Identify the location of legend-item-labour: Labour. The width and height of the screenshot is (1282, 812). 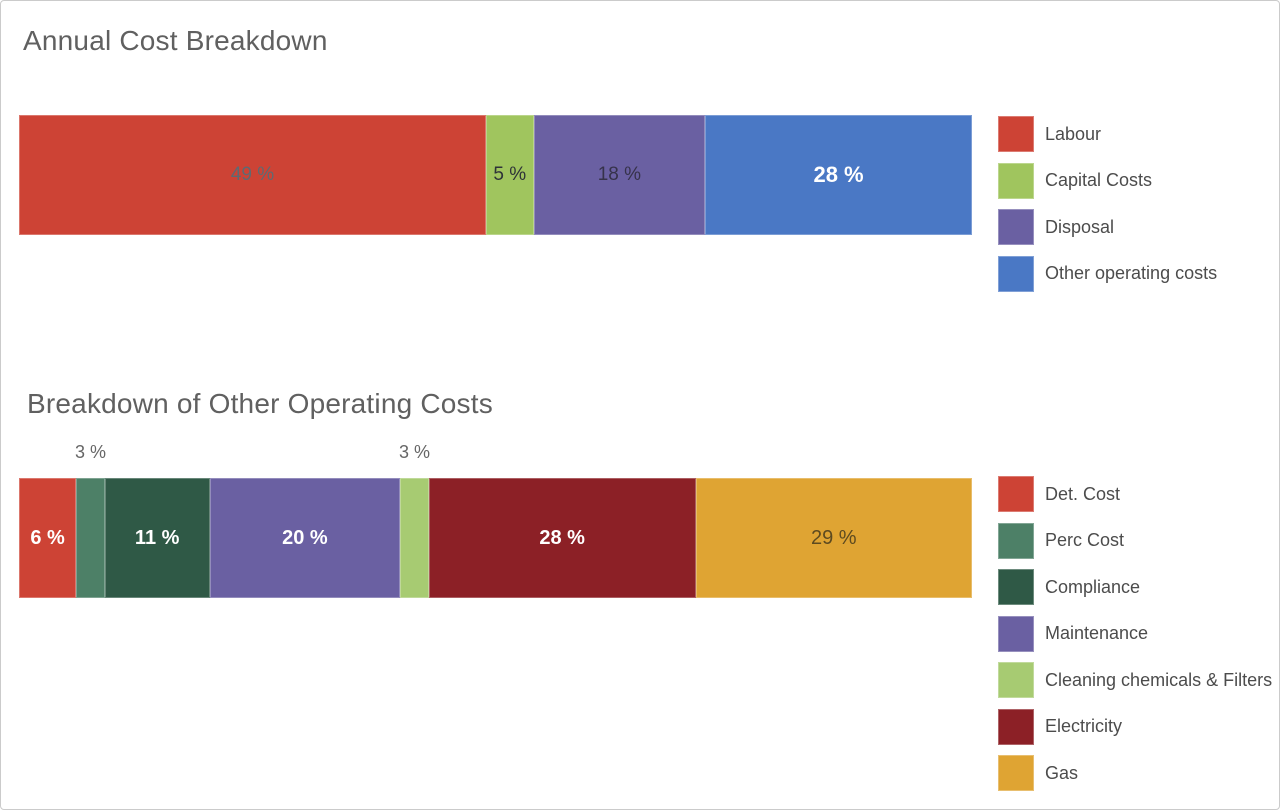
(1107, 134).